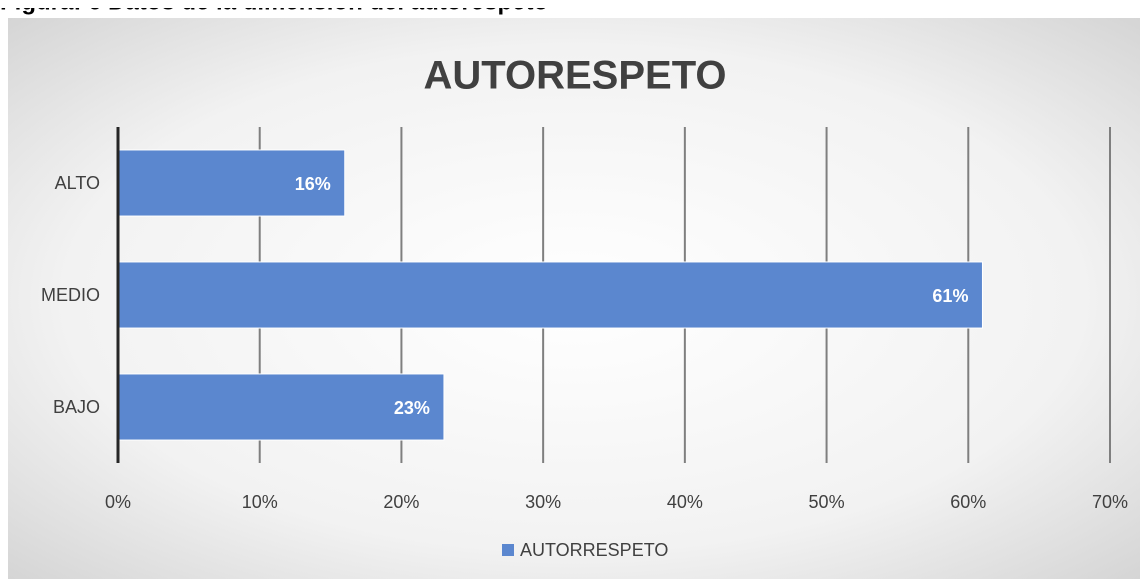  What do you see at coordinates (118, 502) in the screenshot?
I see `x-tick-label: 0%` at bounding box center [118, 502].